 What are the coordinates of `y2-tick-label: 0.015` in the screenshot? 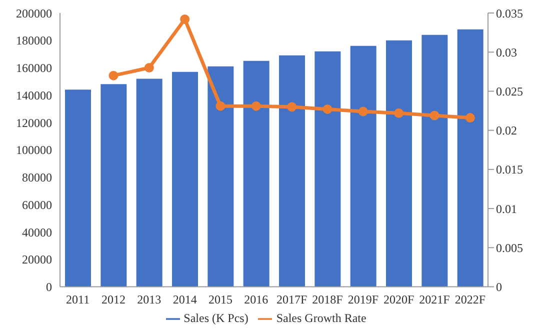 It's located at (509, 169).